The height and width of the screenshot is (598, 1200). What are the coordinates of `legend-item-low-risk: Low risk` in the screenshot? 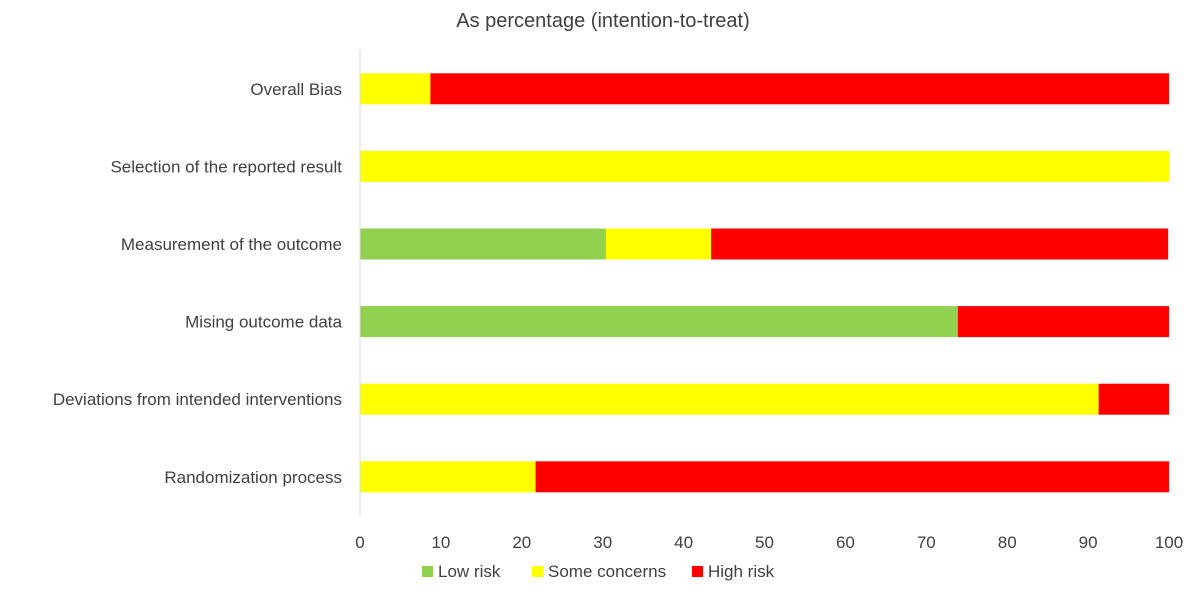 It's located at (461, 571).